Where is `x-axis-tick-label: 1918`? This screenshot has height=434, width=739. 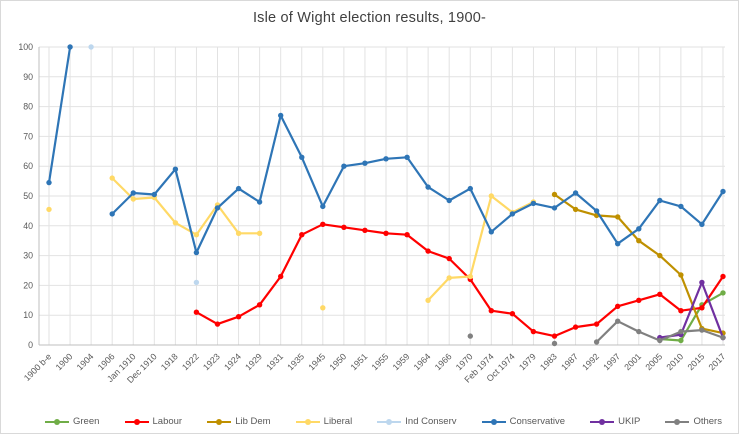
x-axis-tick-label: 1918 is located at coordinates (169, 361).